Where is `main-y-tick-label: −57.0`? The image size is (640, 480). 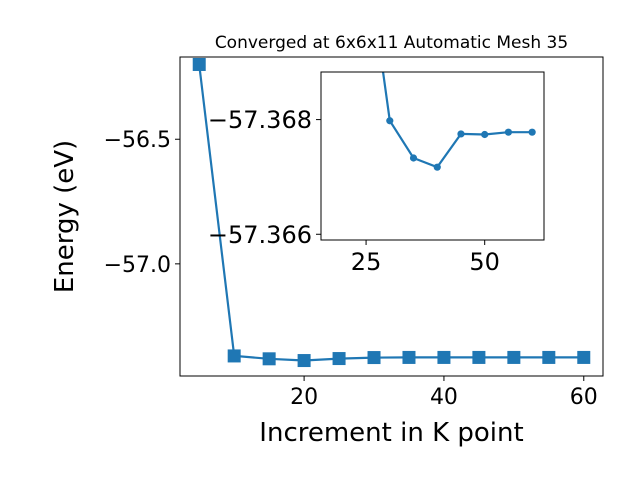
main-y-tick-label: −57.0 is located at coordinates (137, 265).